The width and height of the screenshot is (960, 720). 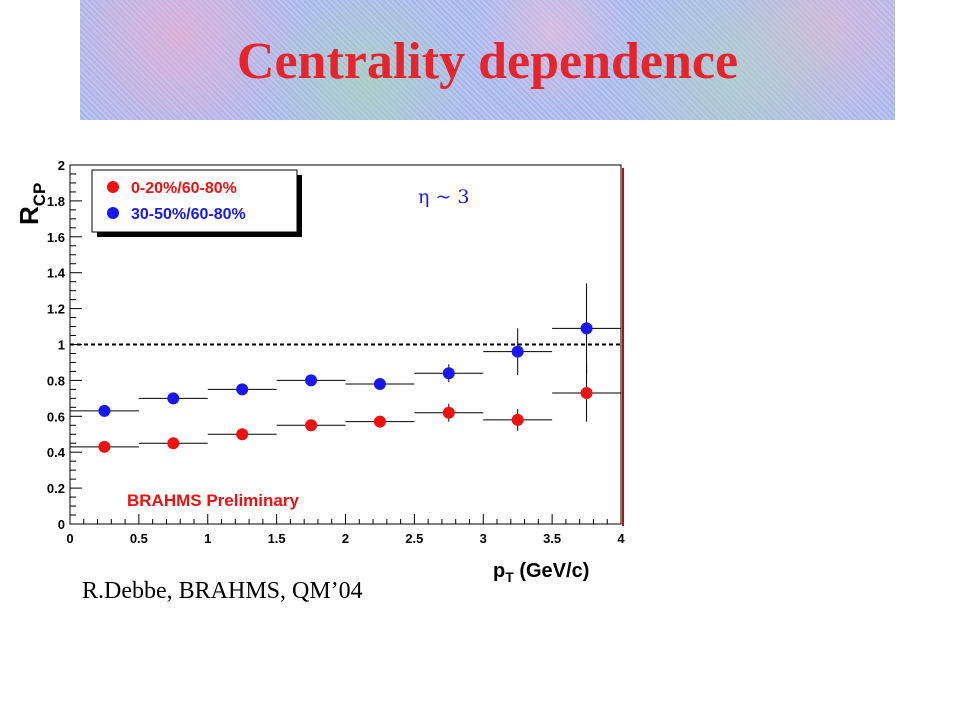 What do you see at coordinates (56, 201) in the screenshot?
I see `y-tick-label: 1.8` at bounding box center [56, 201].